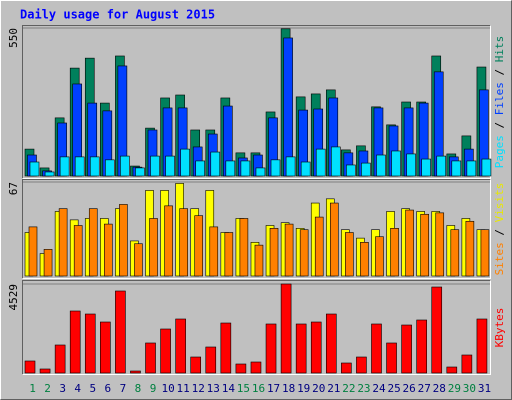 Image resolution: width=512 pixels, height=400 pixels. I want to click on x-tick-label: 10, so click(167, 388).